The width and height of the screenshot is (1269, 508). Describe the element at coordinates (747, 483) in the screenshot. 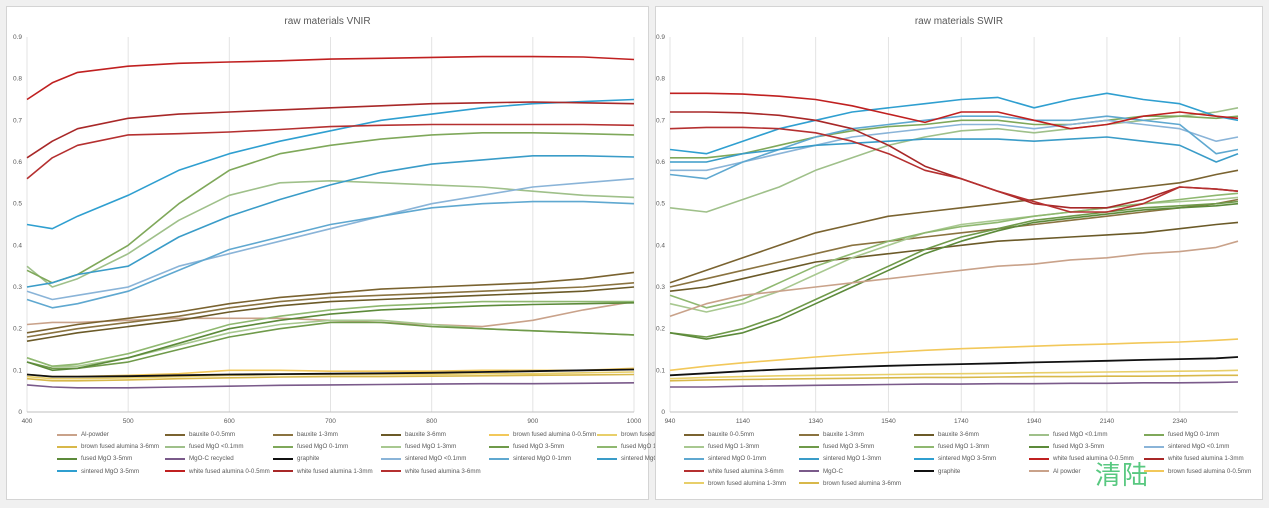

I see `legend-label: brown fused alumina 1-3mm` at that location.